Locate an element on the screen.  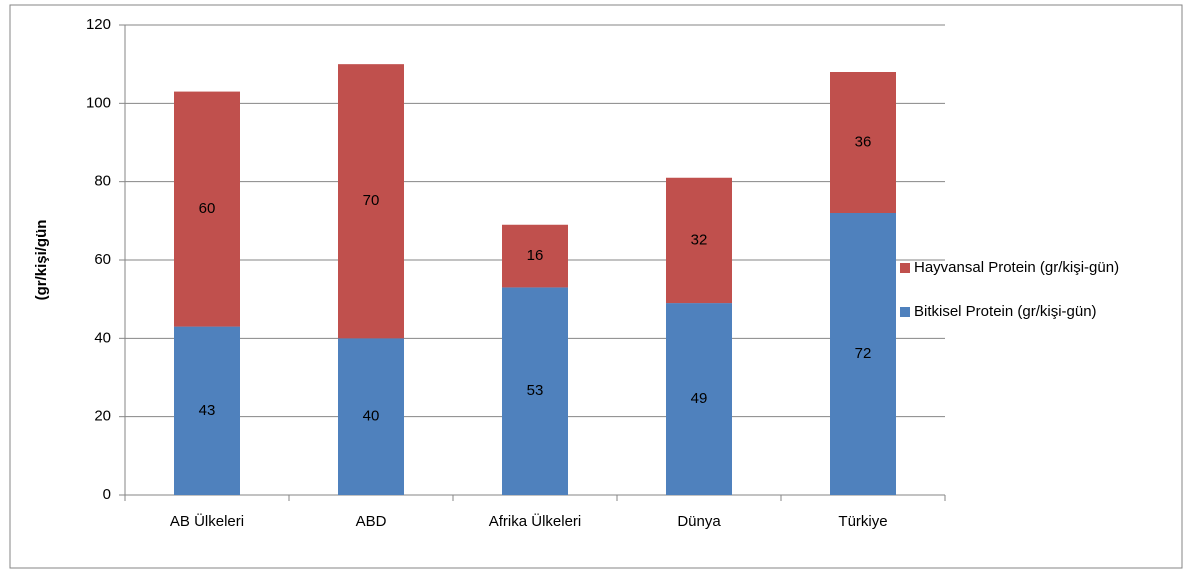
data-label: 32 is located at coordinates (699, 239).